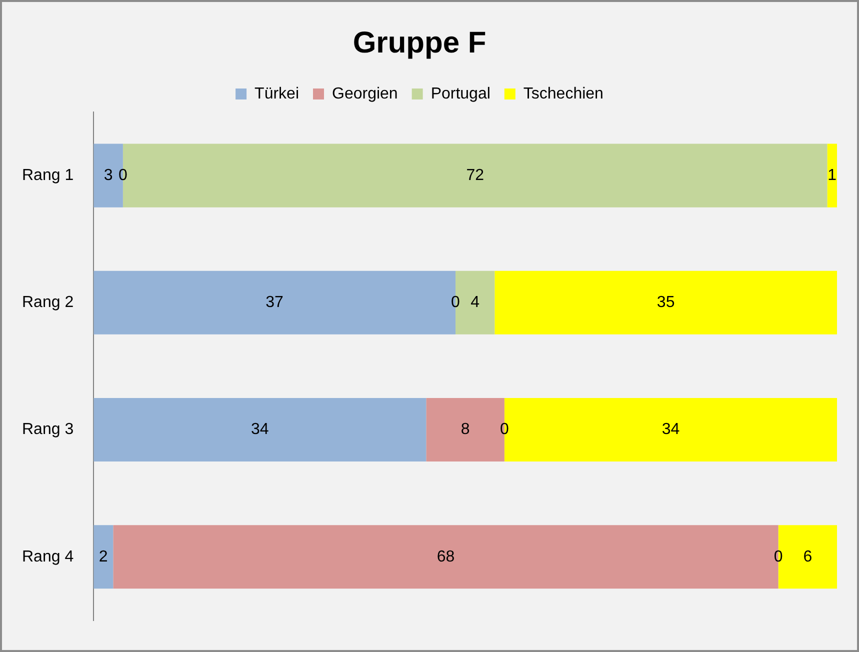 The height and width of the screenshot is (652, 859). I want to click on y-tick-label: Rang 1, so click(48, 175).